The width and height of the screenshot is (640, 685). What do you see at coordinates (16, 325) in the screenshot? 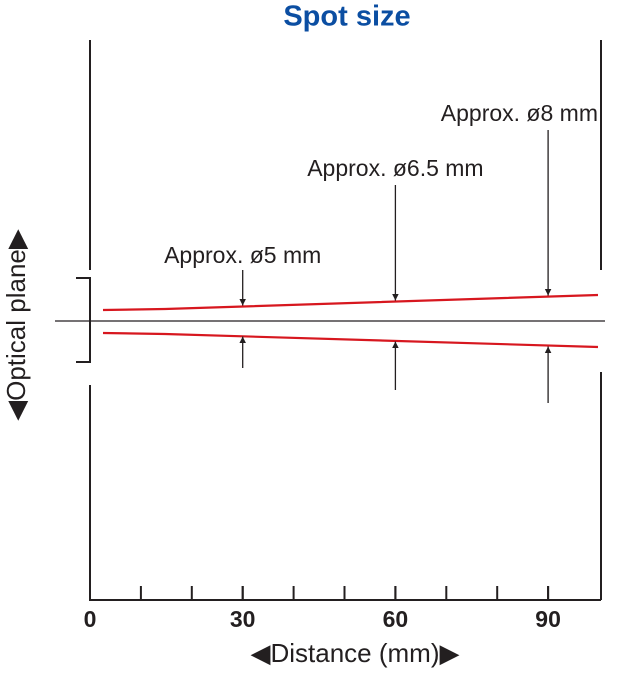
I see `y-label: ◀Optical plane▶` at bounding box center [16, 325].